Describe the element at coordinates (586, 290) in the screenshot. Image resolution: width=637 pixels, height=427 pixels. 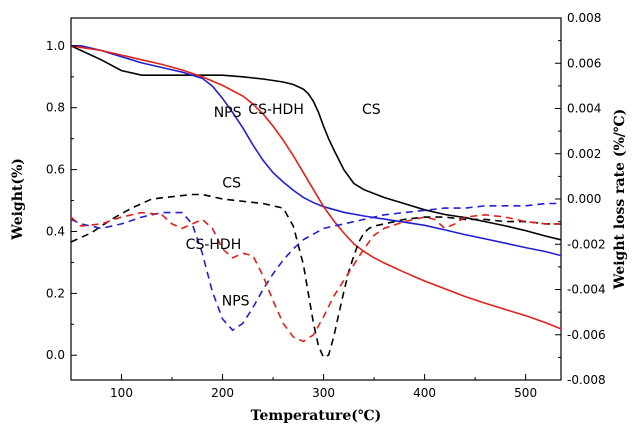
I see `y2-tick-label: -0.004` at that location.